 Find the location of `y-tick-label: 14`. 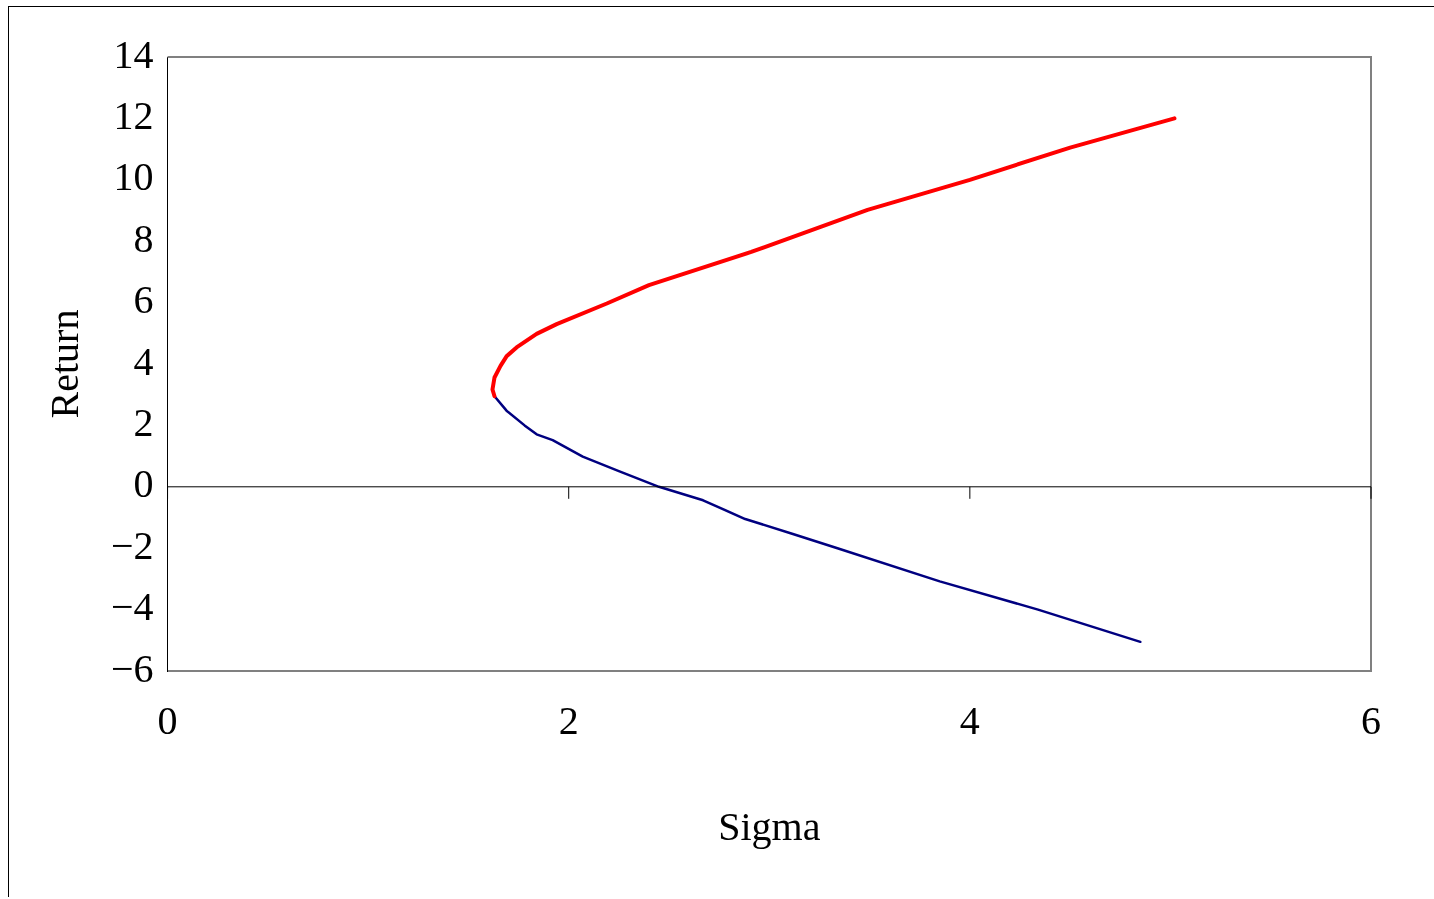

y-tick-label: 14 is located at coordinates (133, 54).